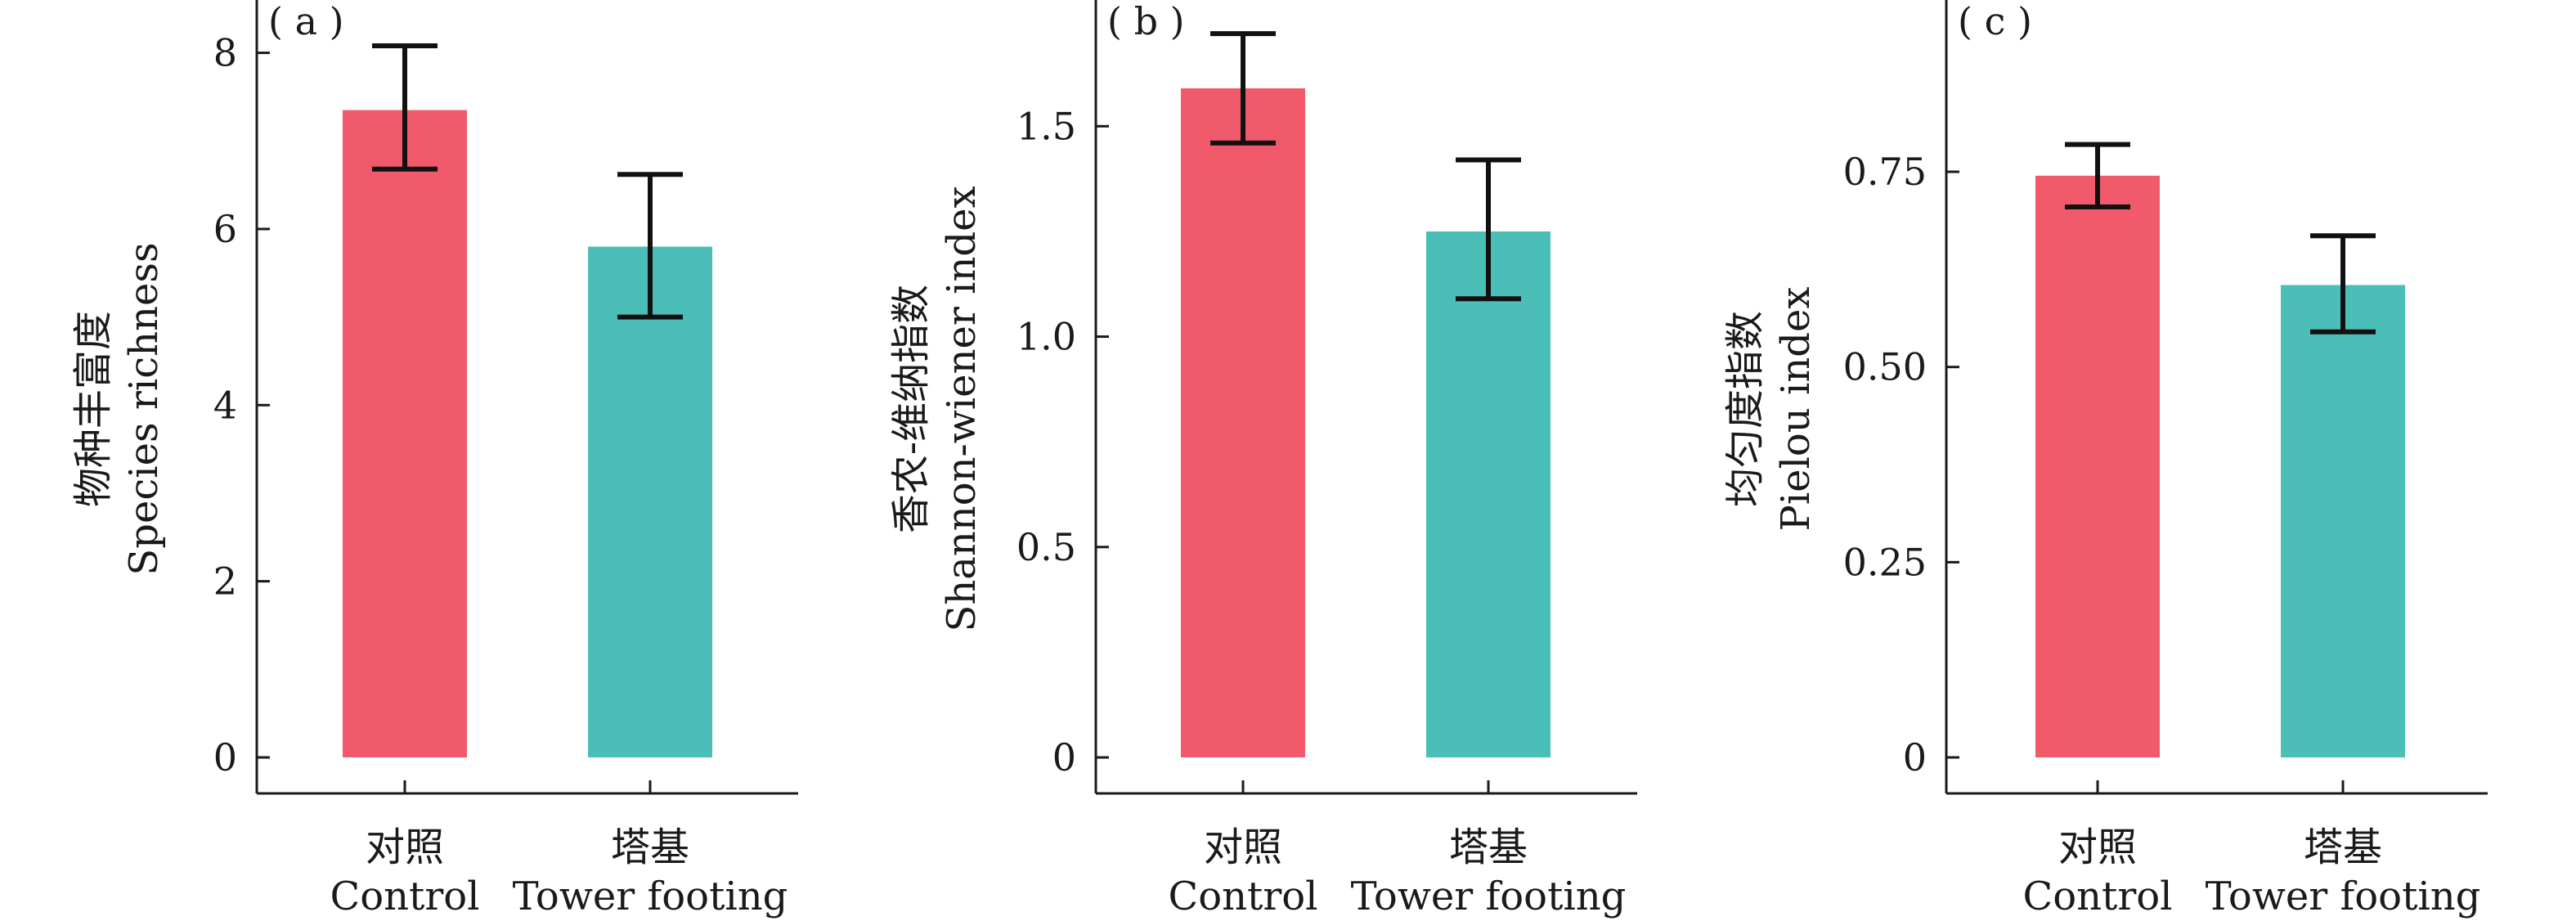 Image resolution: width=2576 pixels, height=921 pixels. Describe the element at coordinates (93, 409) in the screenshot. I see `y-axis-title-zh: 物种丰富度` at that location.